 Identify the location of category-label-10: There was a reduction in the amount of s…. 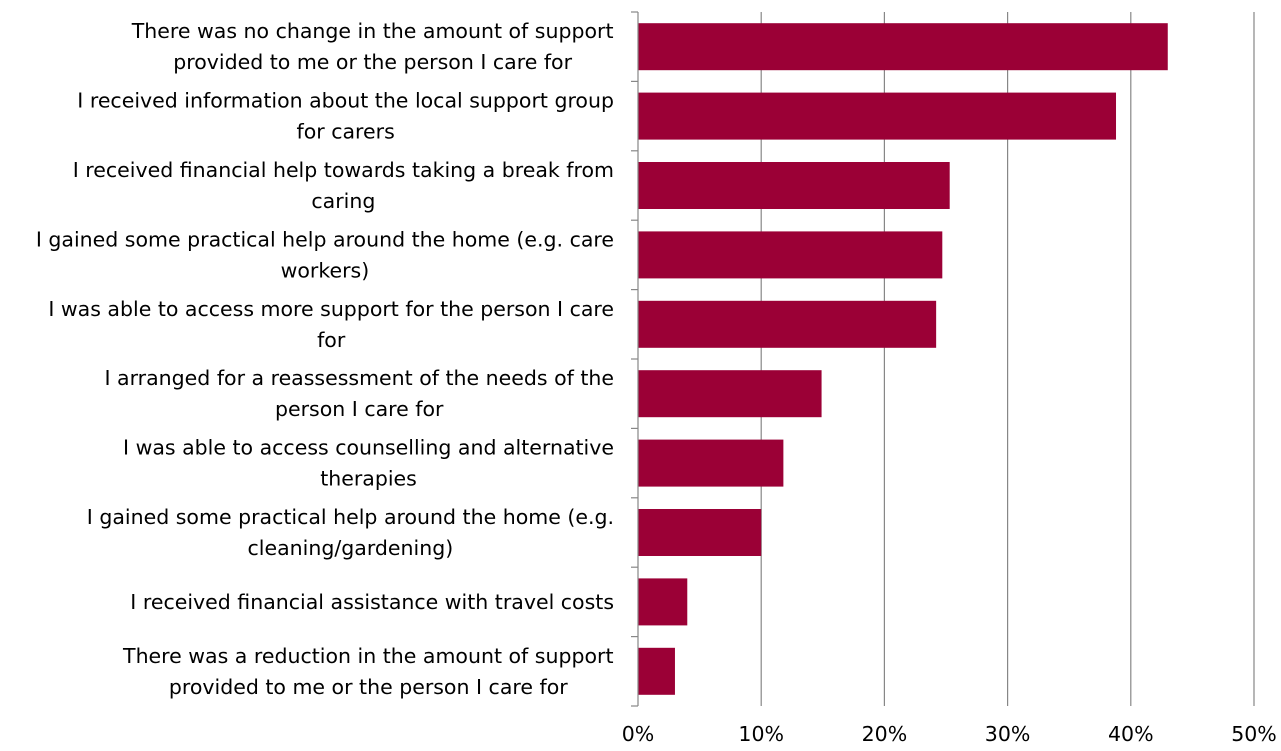
(367, 671).